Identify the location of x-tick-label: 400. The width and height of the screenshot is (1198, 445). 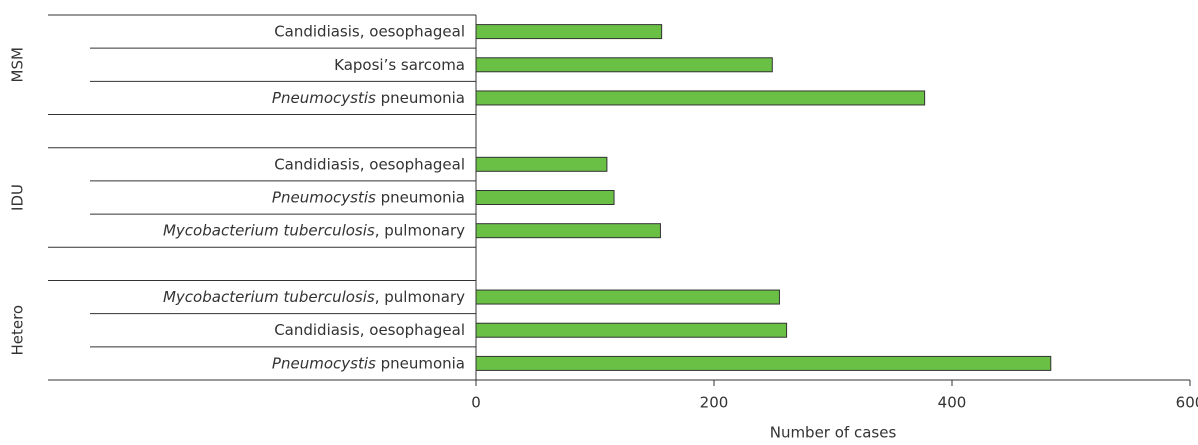
(952, 403).